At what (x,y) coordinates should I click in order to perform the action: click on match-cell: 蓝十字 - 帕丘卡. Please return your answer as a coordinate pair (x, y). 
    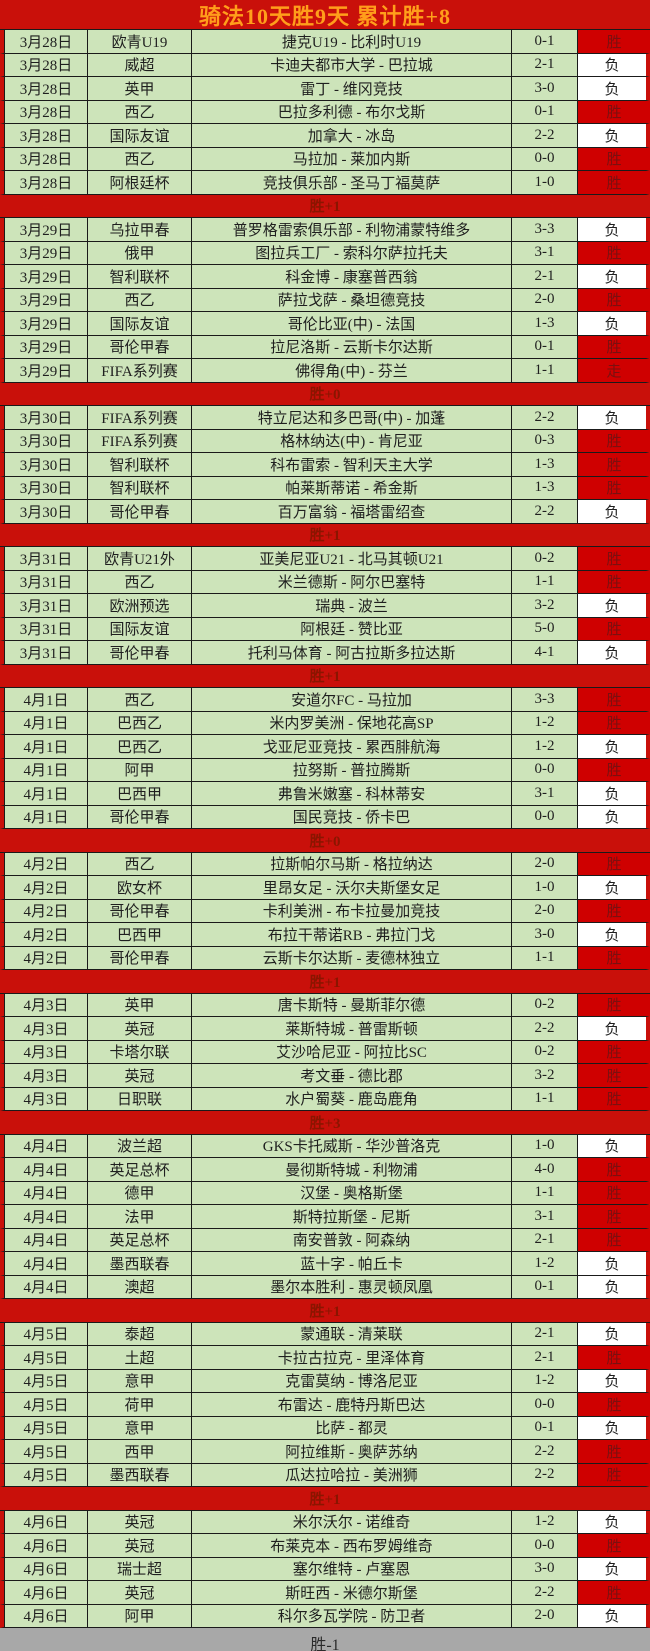
    Looking at the image, I should click on (352, 1263).